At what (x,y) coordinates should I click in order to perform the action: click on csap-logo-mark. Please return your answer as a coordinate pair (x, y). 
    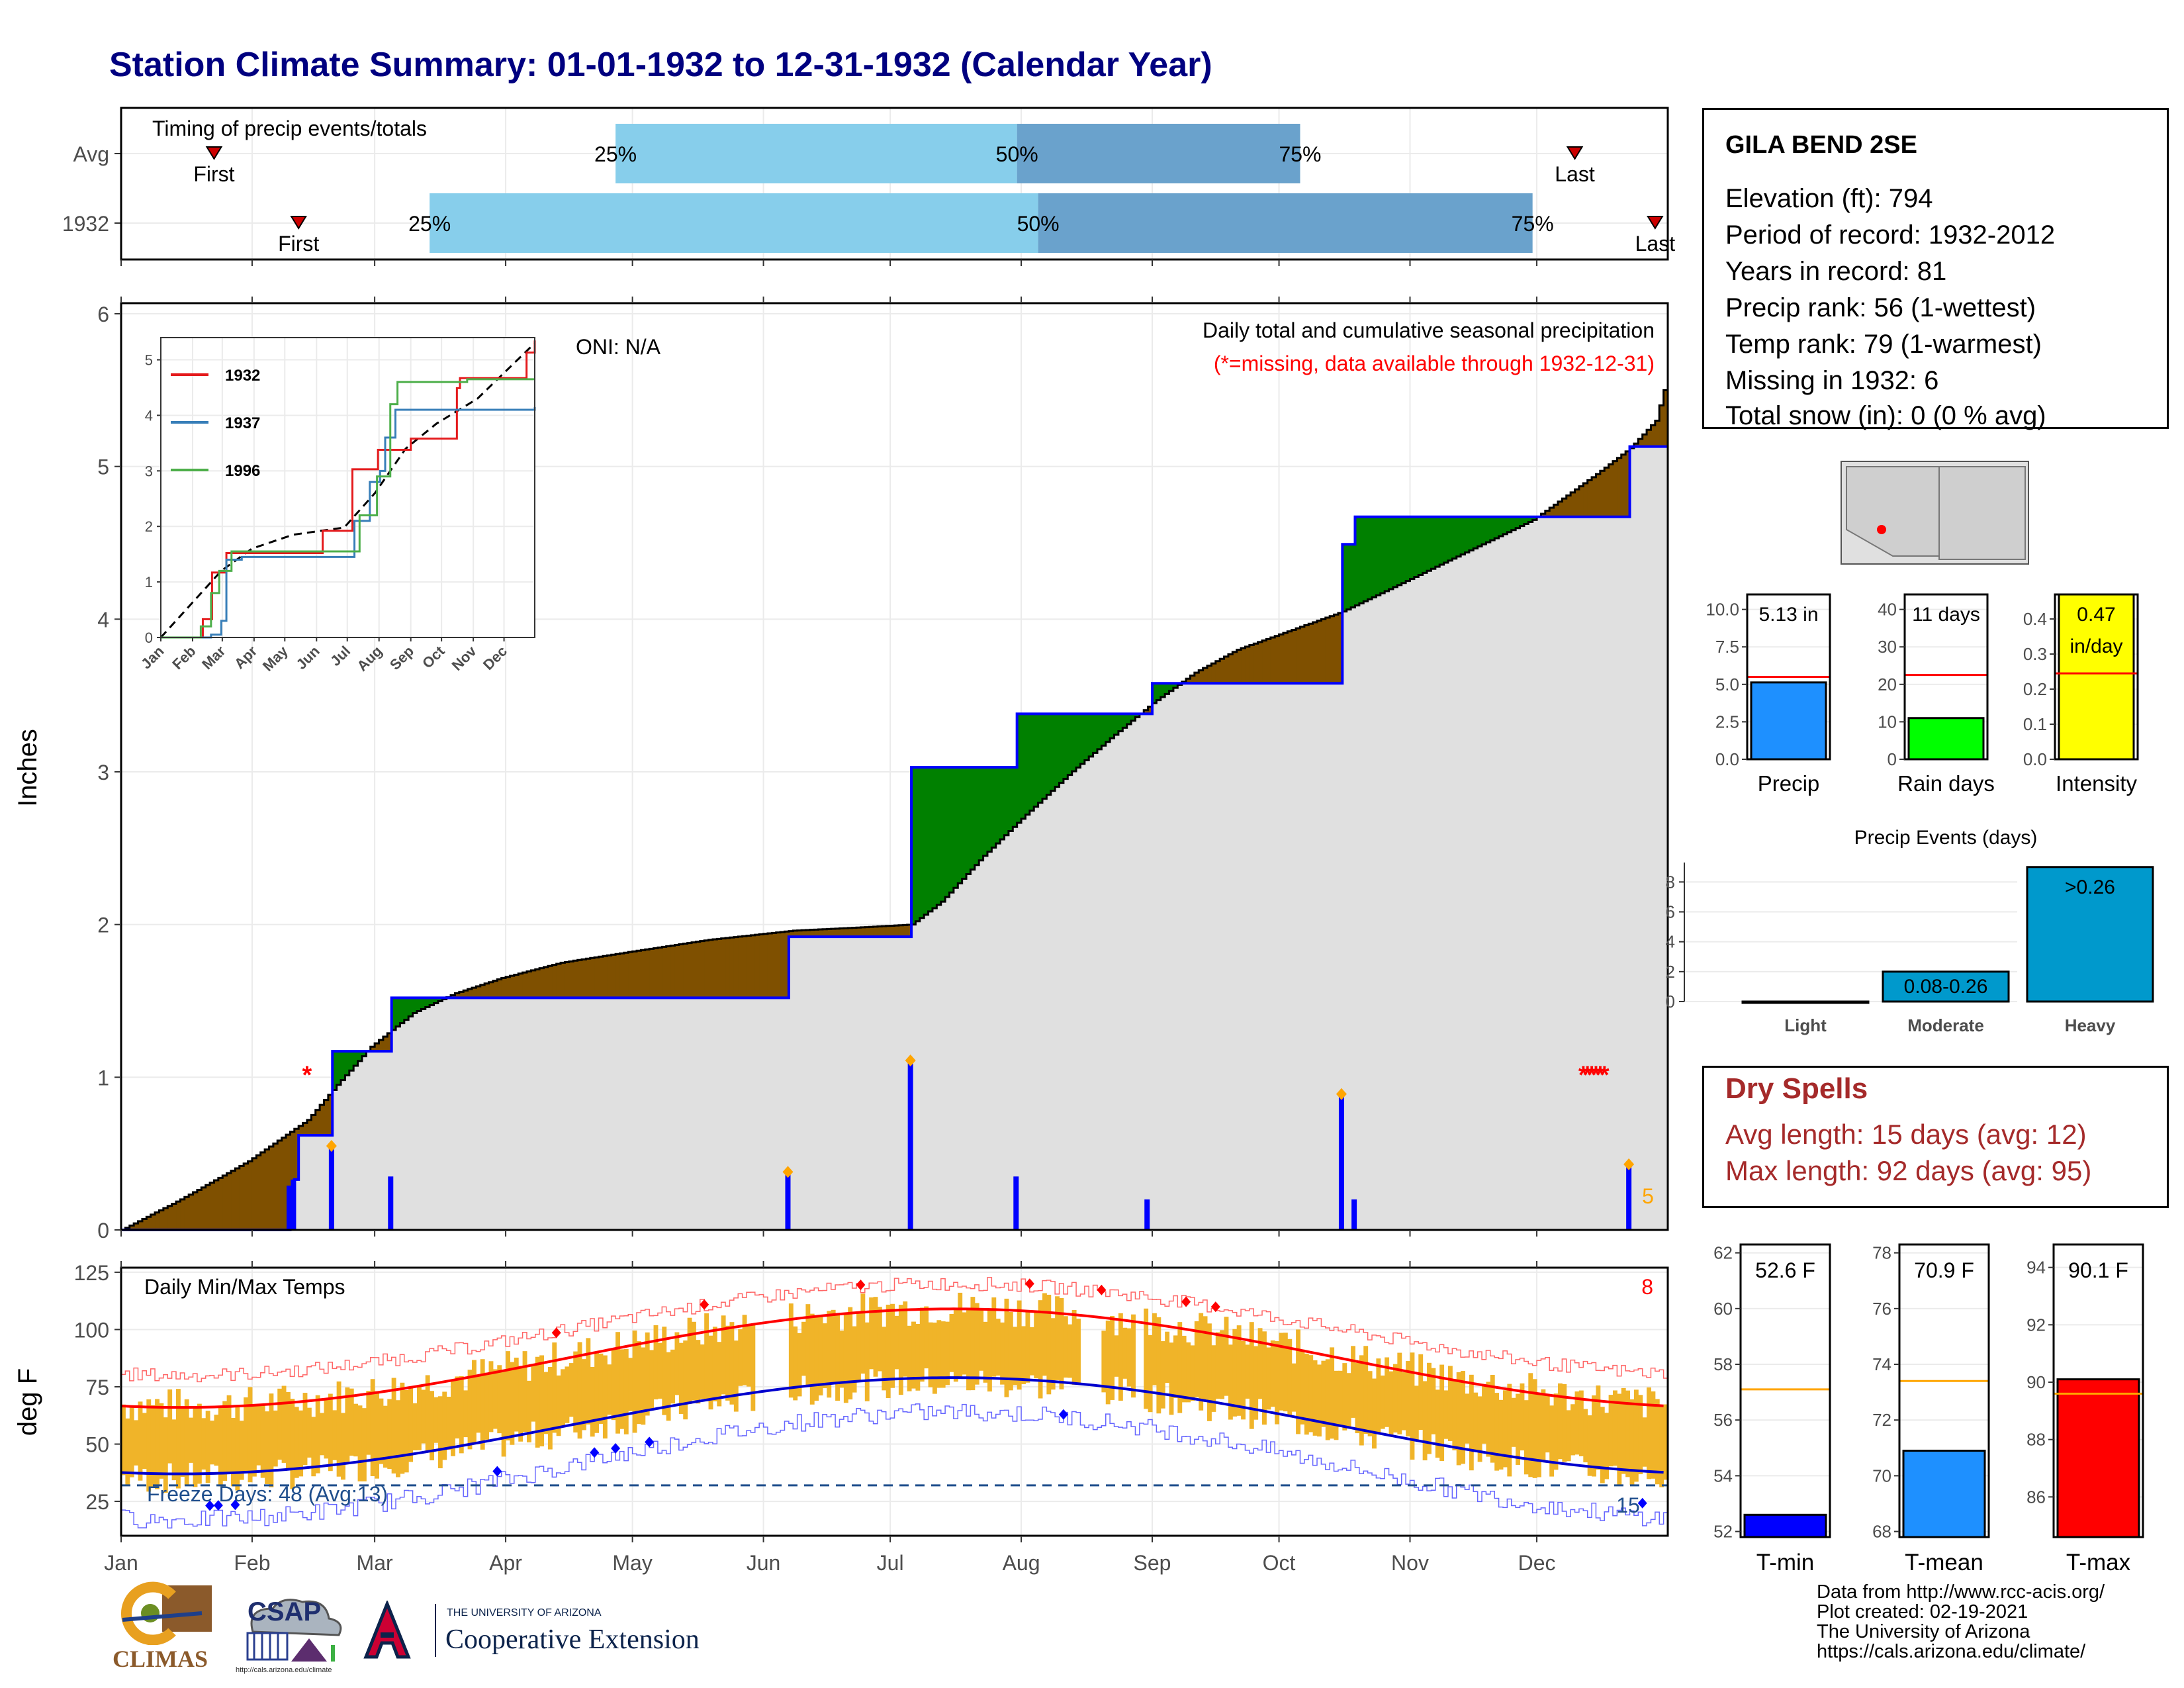
    Looking at the image, I should click on (294, 1630).